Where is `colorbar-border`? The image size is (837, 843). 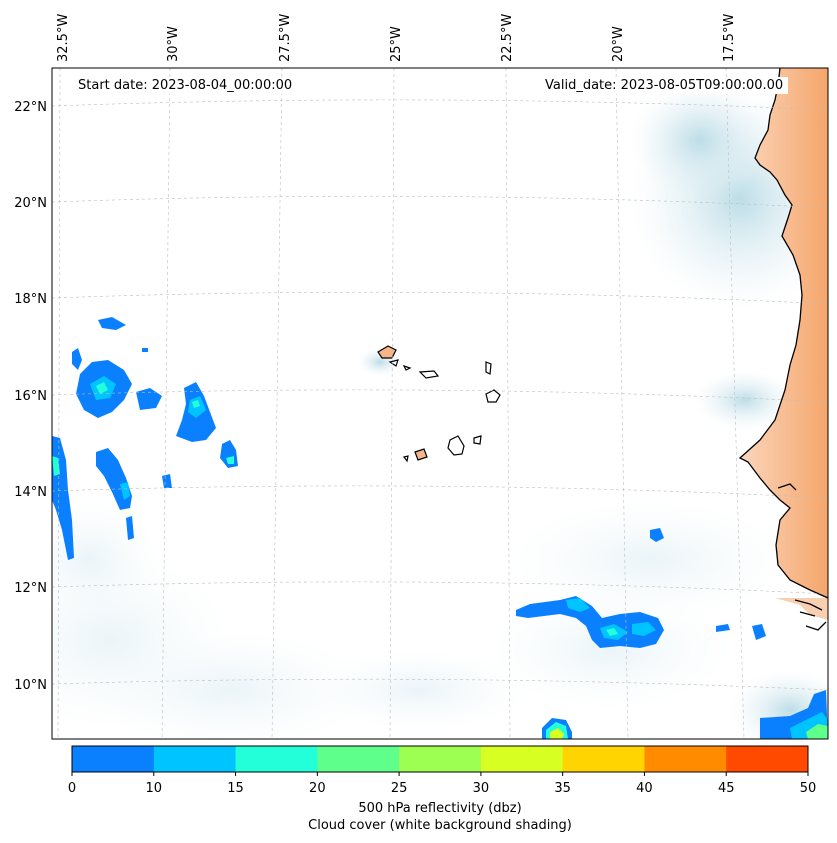
colorbar-border is located at coordinates (440, 759).